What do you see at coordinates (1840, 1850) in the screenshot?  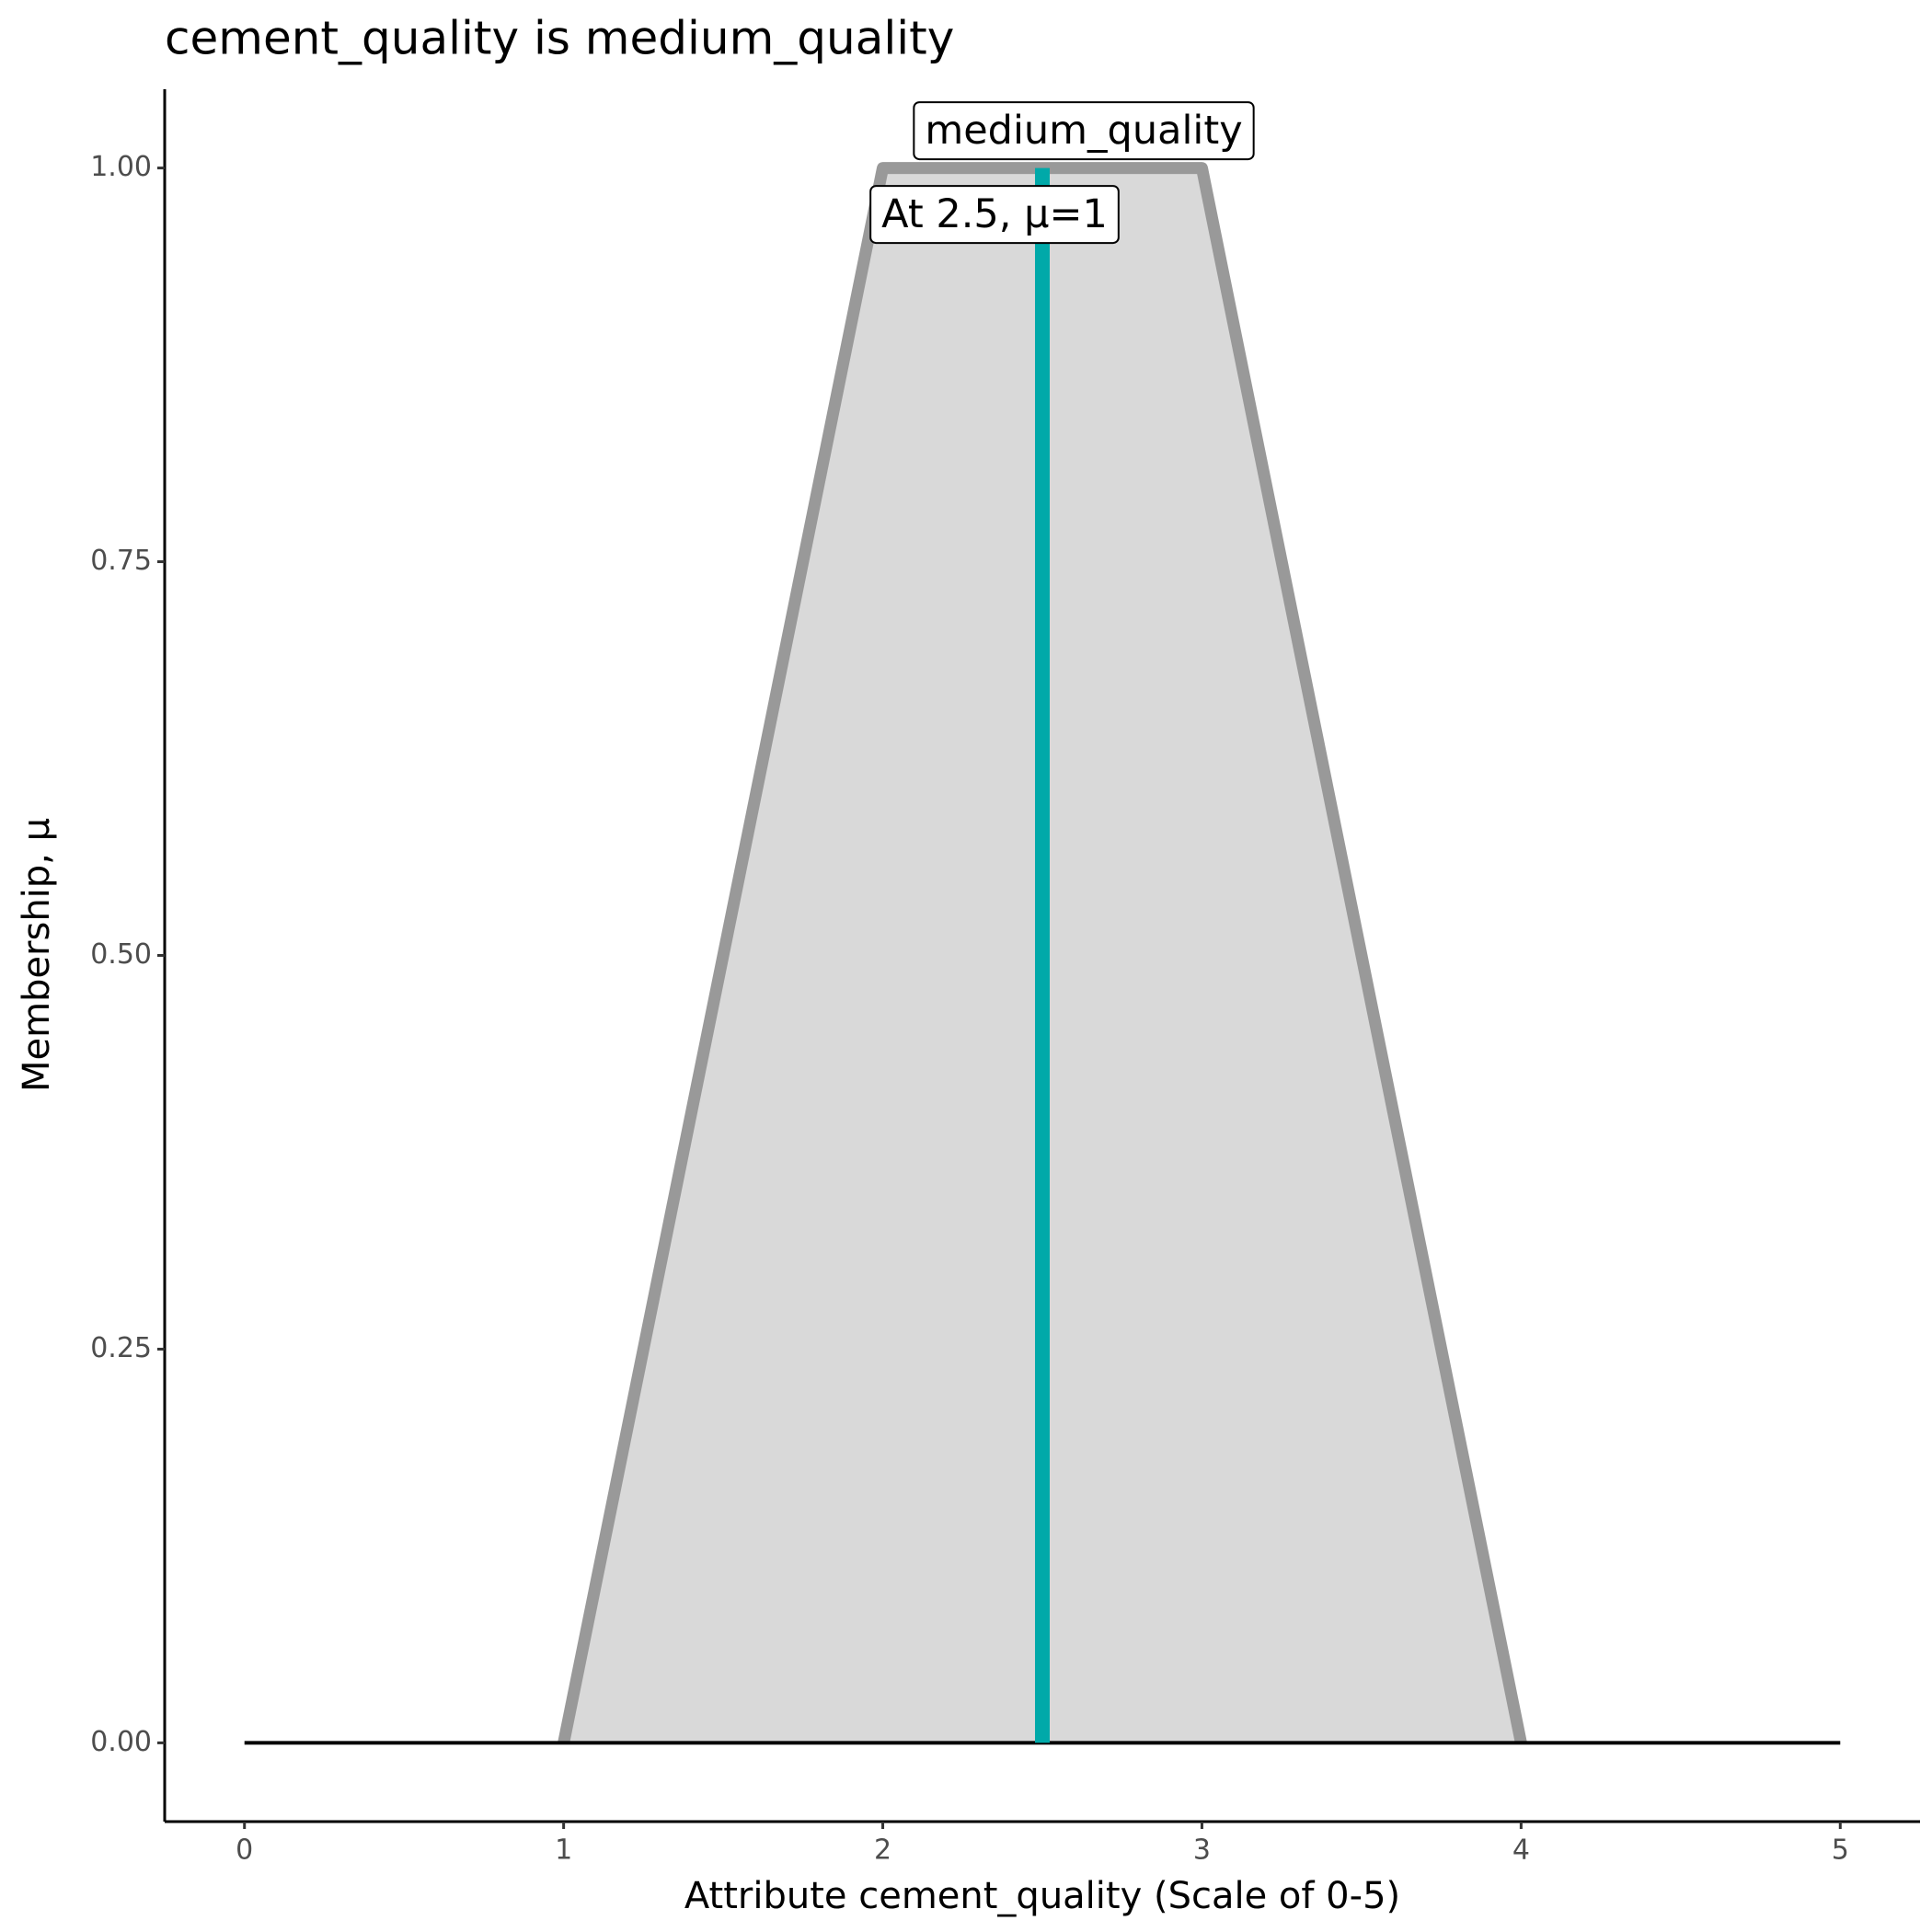 I see `x-tick-label: 5` at bounding box center [1840, 1850].